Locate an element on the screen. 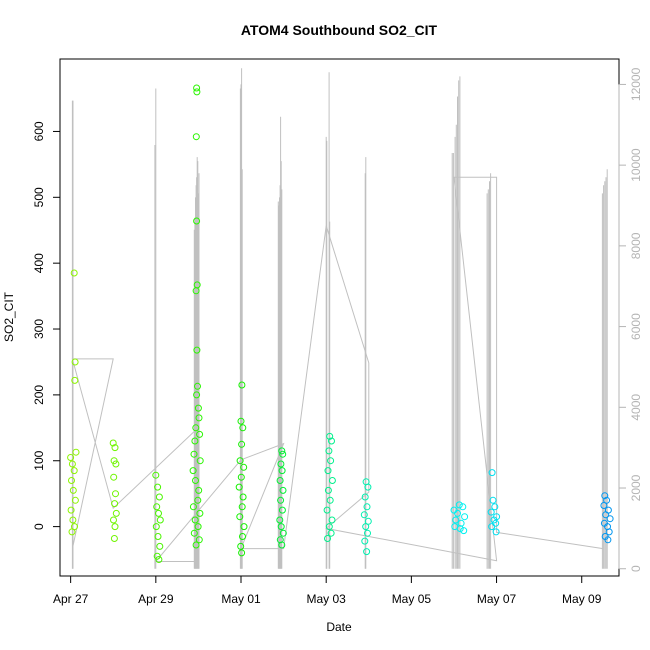 Image resolution: width=650 pixels, height=650 pixels. y-tick-label: 200 is located at coordinates (39, 395).